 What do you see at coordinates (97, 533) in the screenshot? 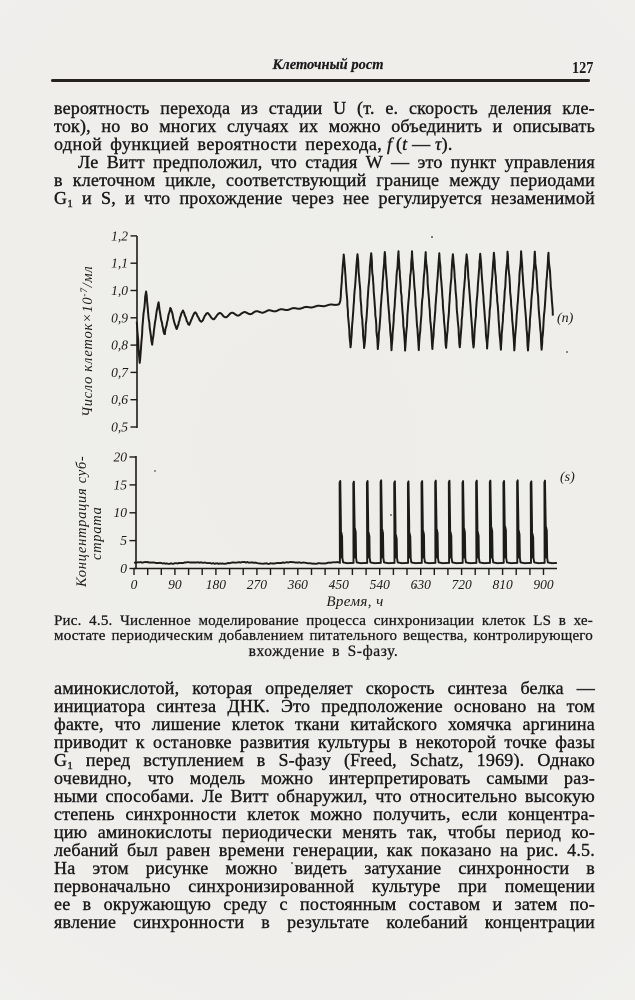
I see `svg-text: страта` at bounding box center [97, 533].